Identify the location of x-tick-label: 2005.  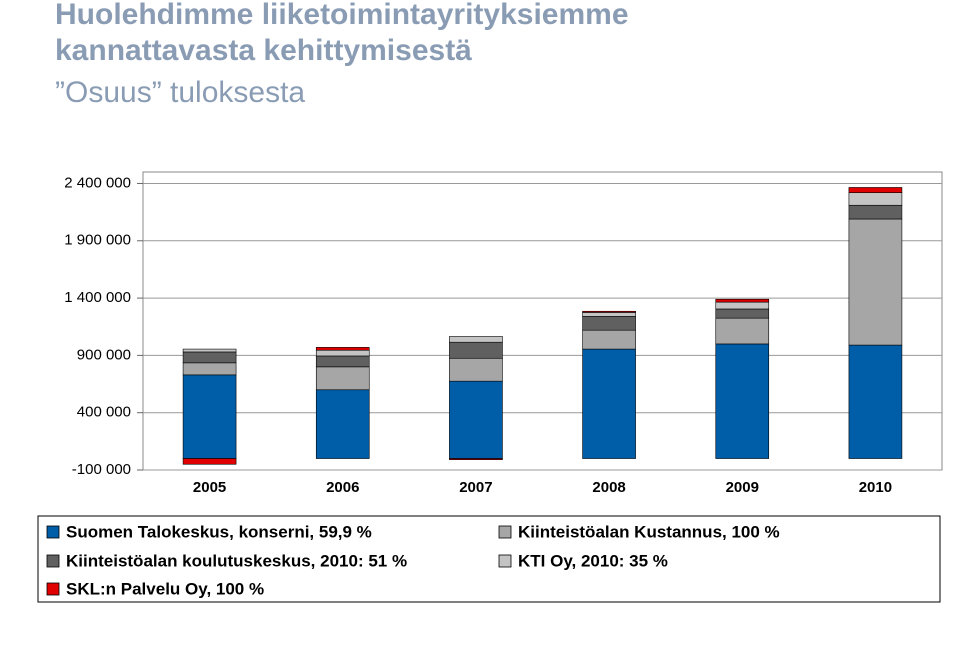
(209, 487).